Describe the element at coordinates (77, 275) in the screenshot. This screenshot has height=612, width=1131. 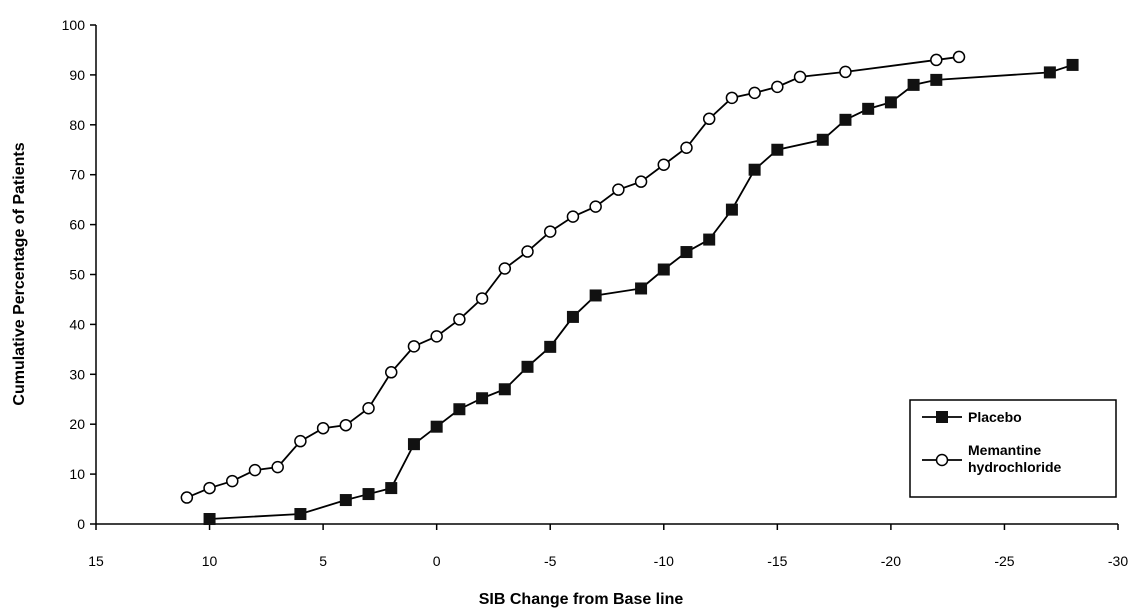
I see `y-tick-label: 50` at that location.